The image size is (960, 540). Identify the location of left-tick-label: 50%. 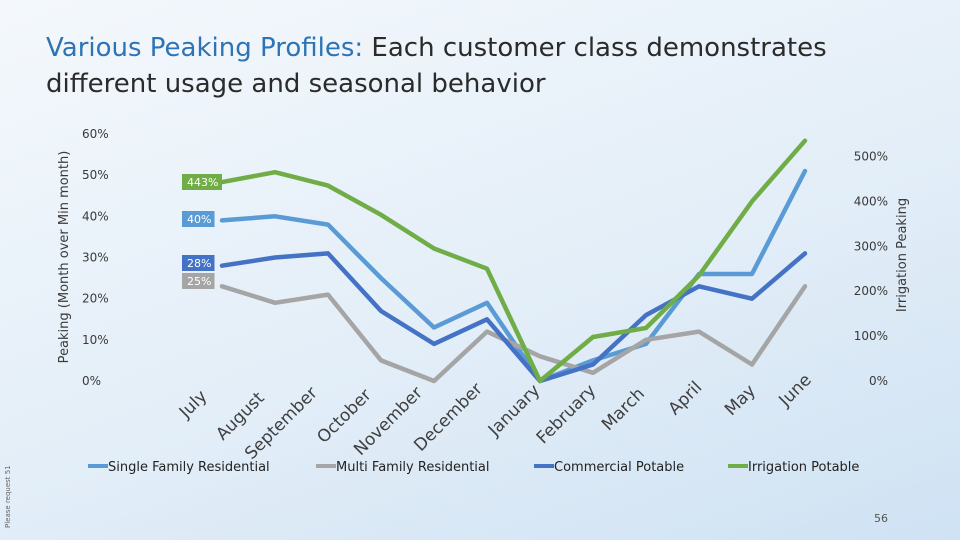
(95, 175).